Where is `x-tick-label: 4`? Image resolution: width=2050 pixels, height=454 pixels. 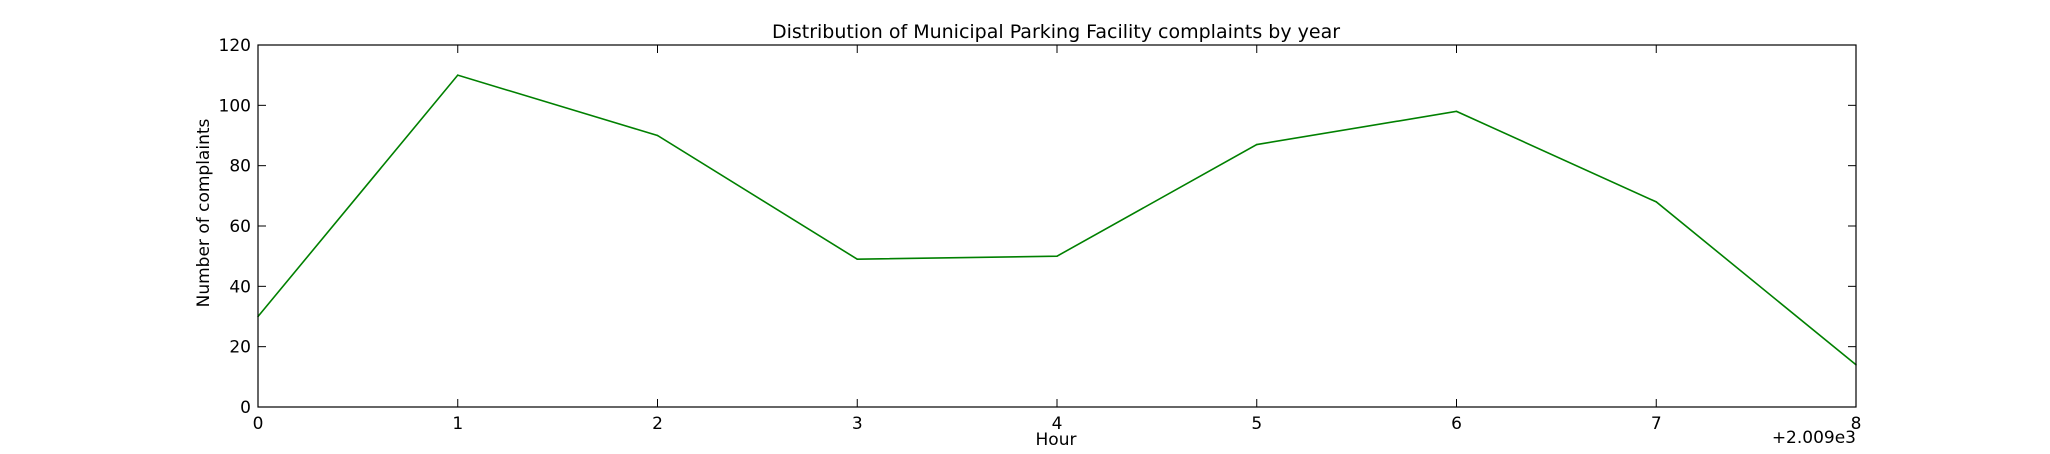
x-tick-label: 4 is located at coordinates (1057, 424).